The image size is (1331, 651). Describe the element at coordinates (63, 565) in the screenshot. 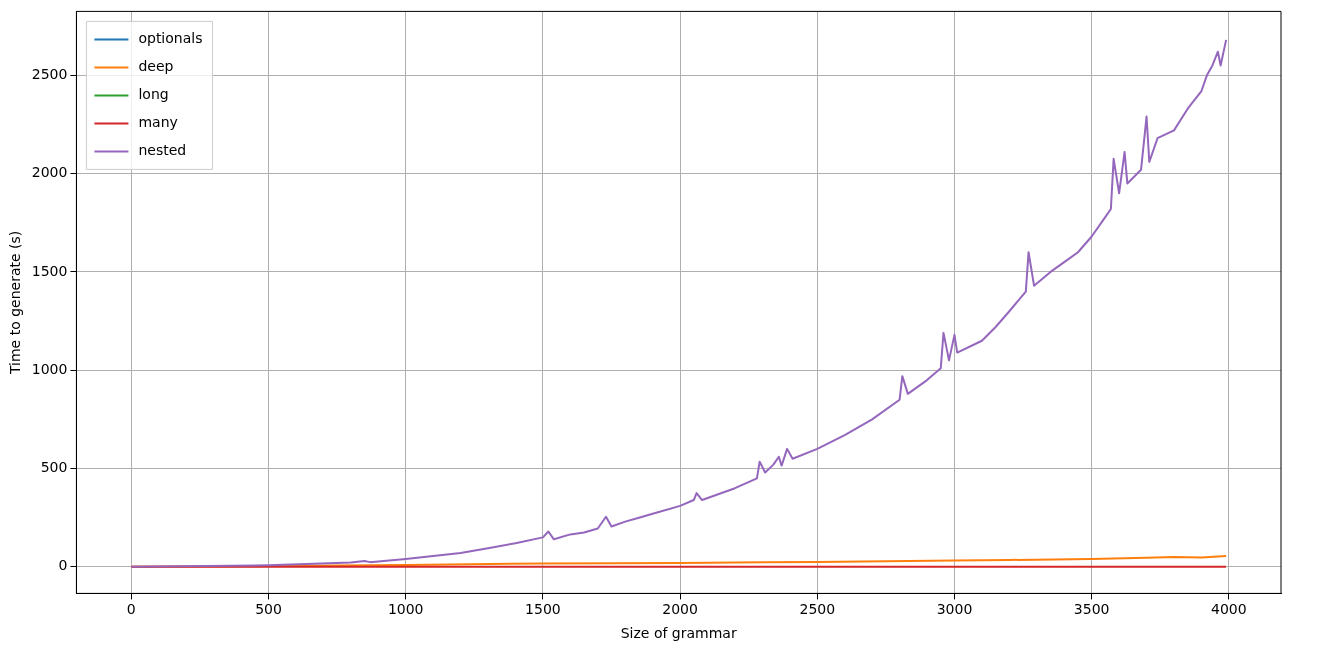

I see `y-tick-label: 0` at that location.